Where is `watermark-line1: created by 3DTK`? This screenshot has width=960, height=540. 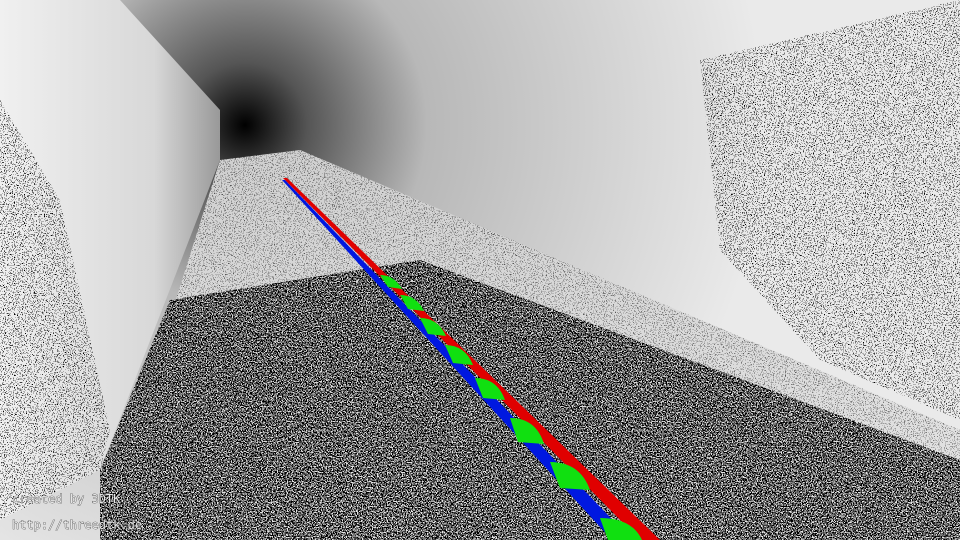 watermark-line1: created by 3DTK is located at coordinates (66, 499).